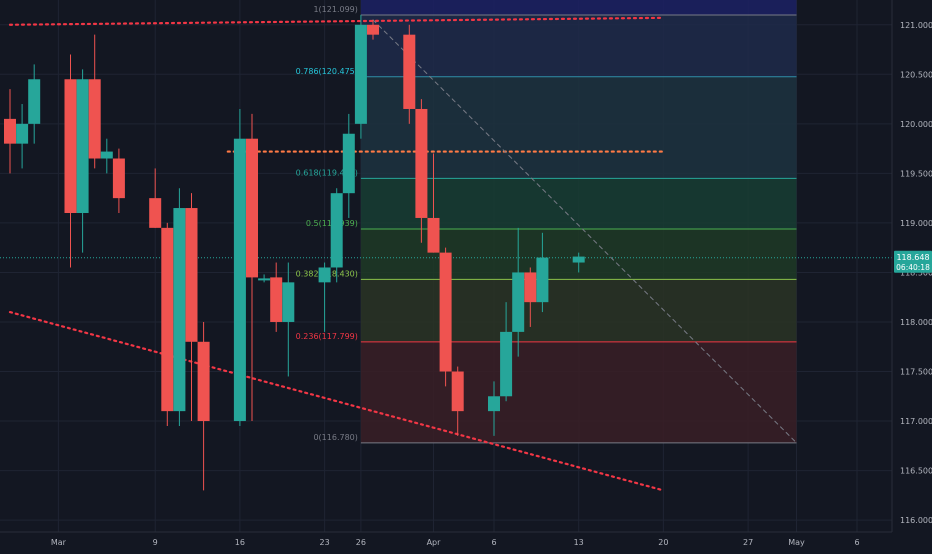 The image size is (932, 554). Describe the element at coordinates (916, 124) in the screenshot. I see `y-tick-label: 120.000` at that location.